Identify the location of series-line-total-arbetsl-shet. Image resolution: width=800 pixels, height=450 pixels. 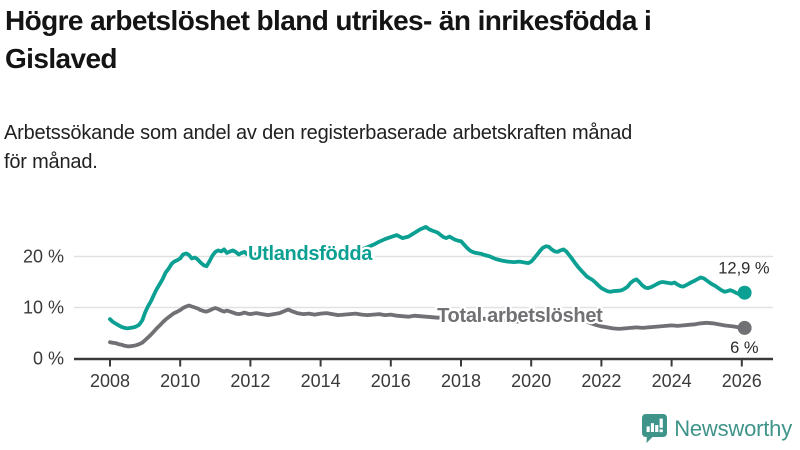
(427, 326).